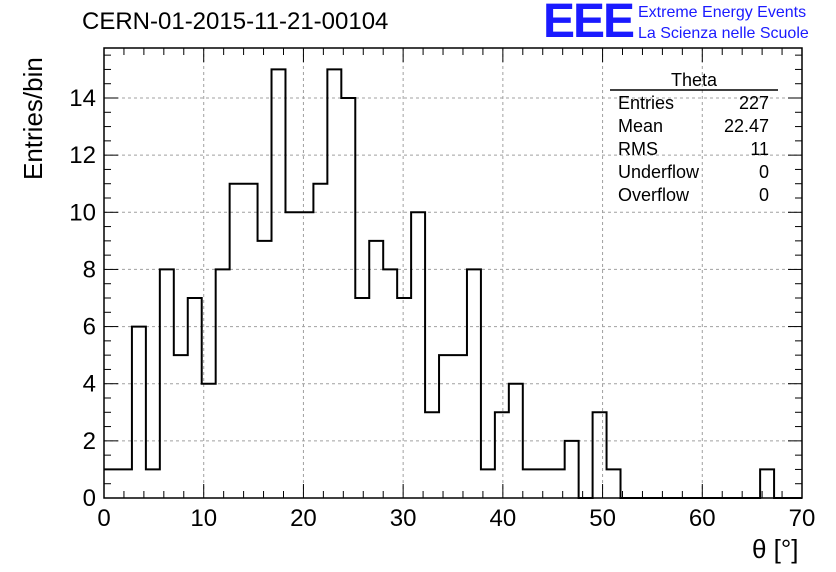  What do you see at coordinates (103, 518) in the screenshot?
I see `x-tick-label: 0` at bounding box center [103, 518].